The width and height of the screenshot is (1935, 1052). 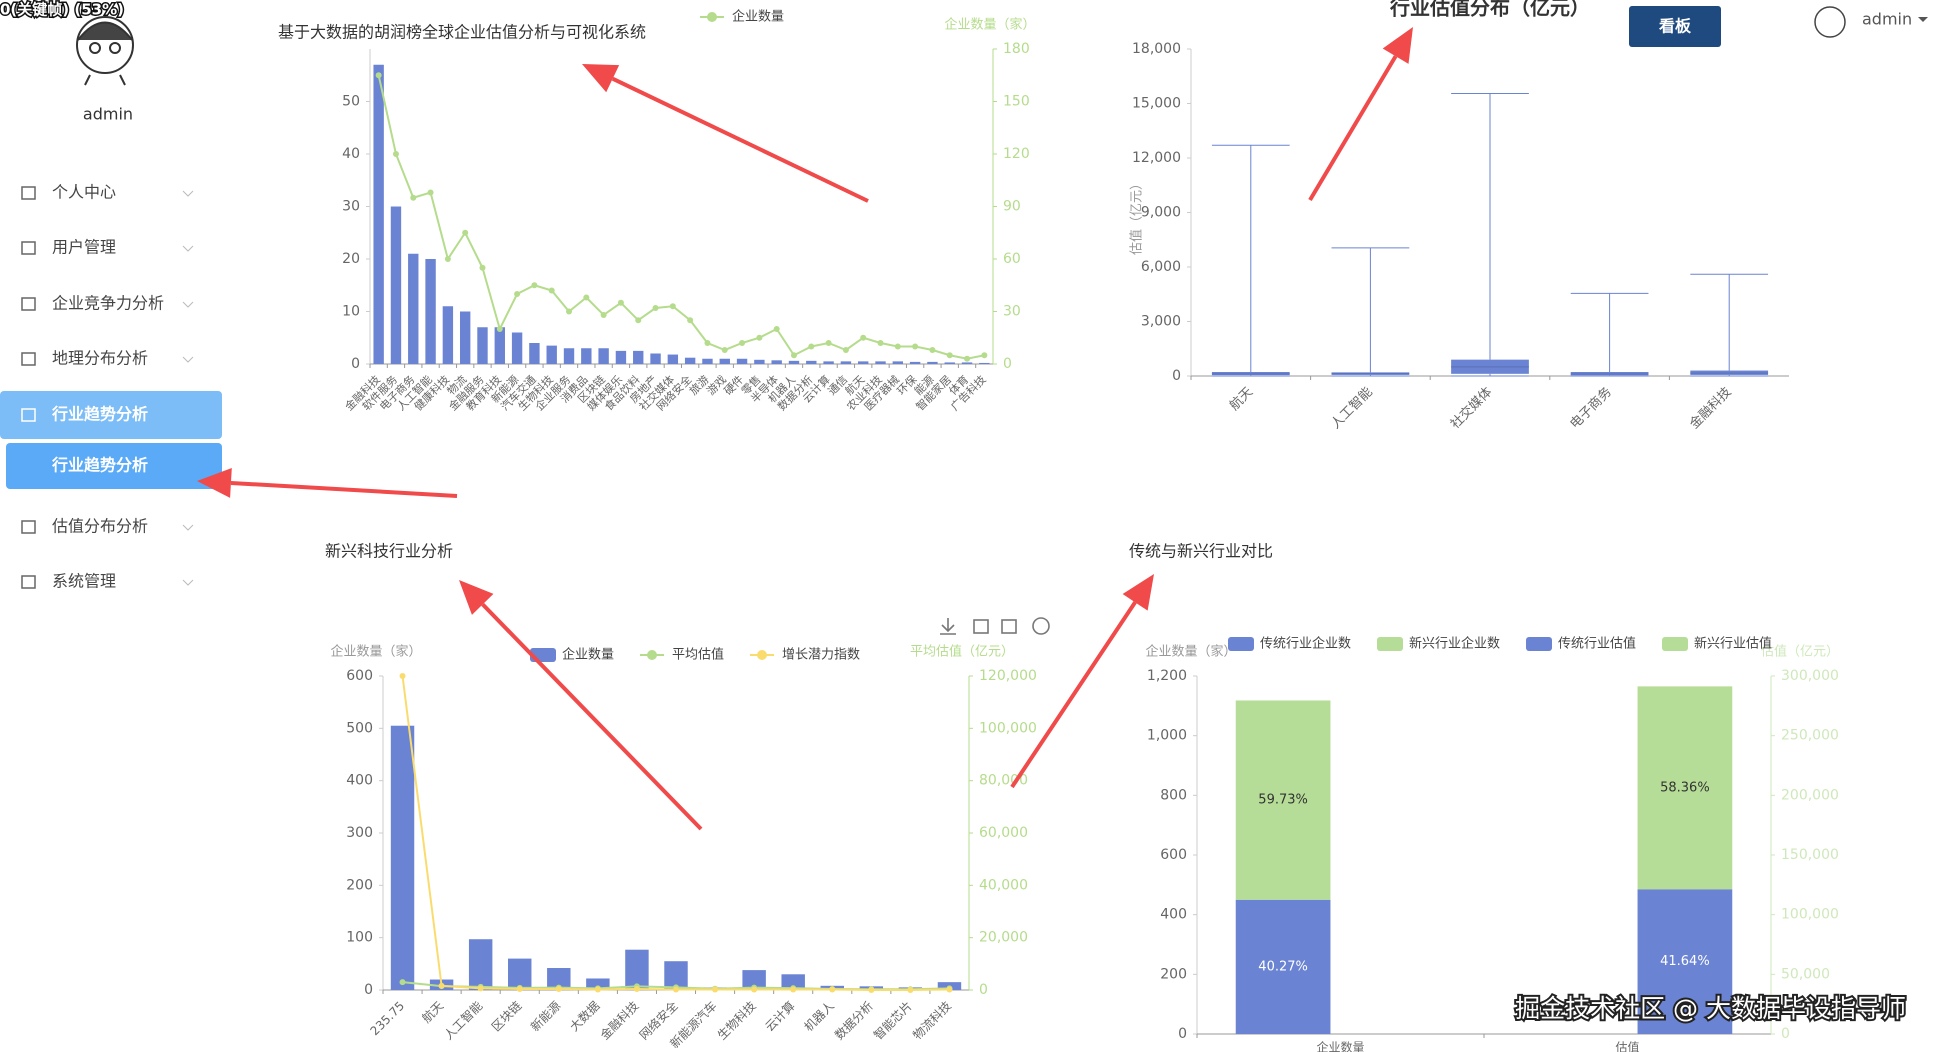 I want to click on menu-item: 地理分布分析, so click(x=100, y=358).